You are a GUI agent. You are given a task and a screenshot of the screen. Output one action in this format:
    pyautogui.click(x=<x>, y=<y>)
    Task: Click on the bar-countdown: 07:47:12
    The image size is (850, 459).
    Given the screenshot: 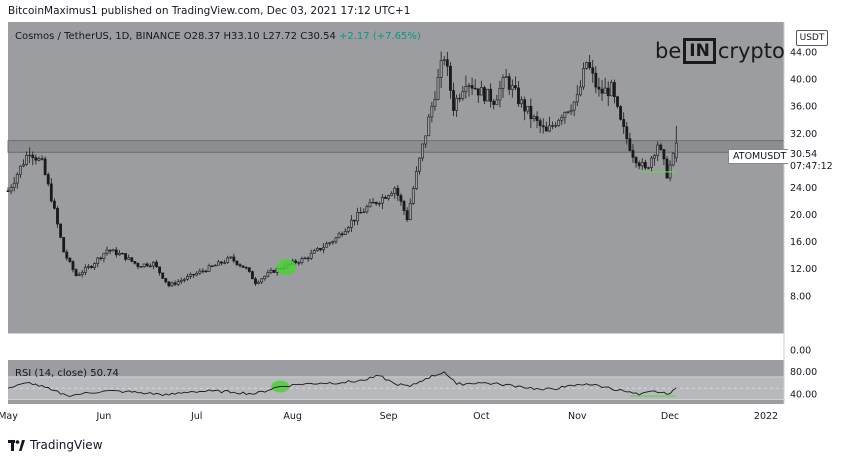 What is the action you would take?
    pyautogui.click(x=811, y=166)
    